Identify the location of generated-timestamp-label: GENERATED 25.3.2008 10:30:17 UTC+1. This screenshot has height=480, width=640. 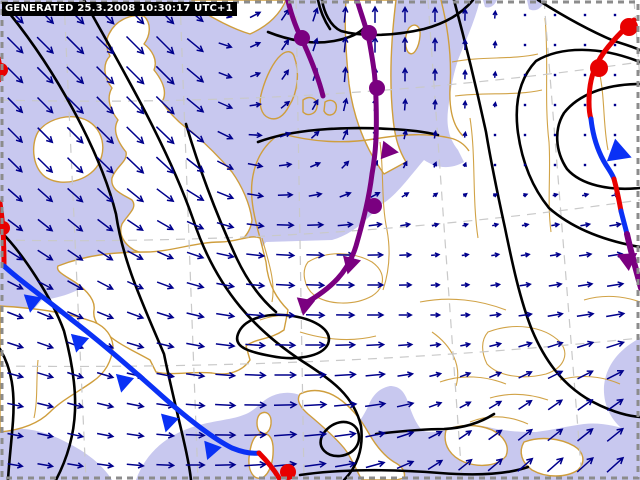
(119, 9).